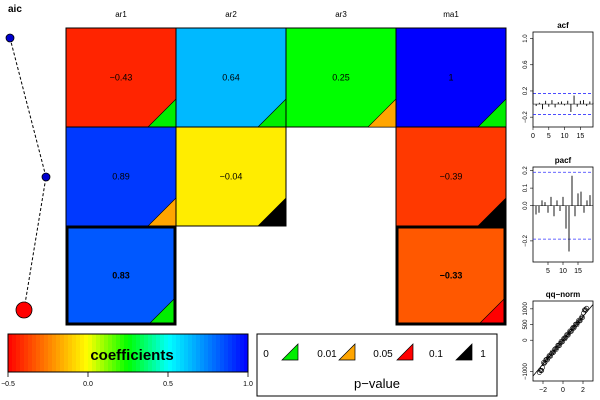 This screenshot has height=400, width=600. Describe the element at coordinates (563, 214) in the screenshot. I see `plot-frame` at that location.